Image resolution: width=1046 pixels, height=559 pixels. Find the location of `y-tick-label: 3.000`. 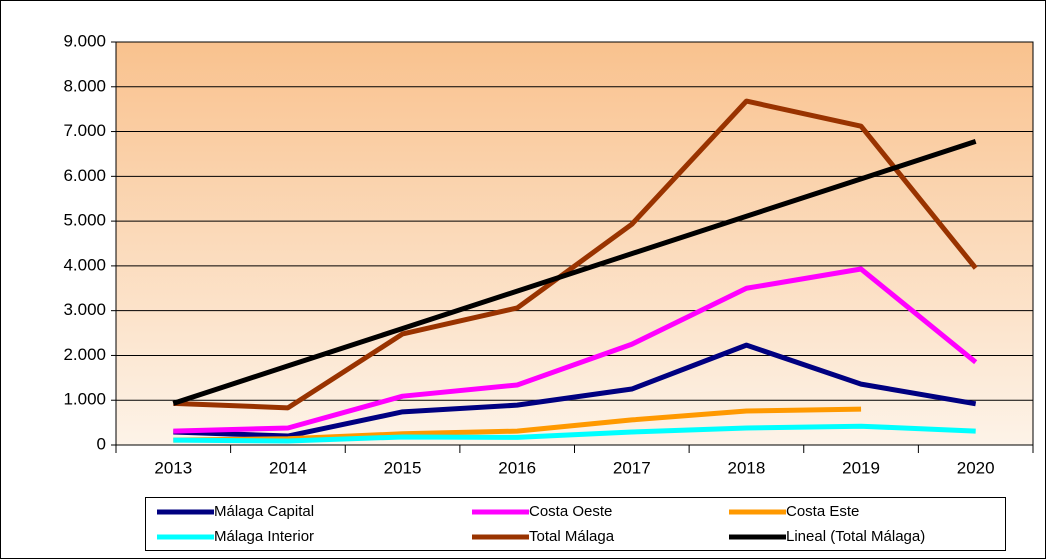

y-tick-label: 3.000 is located at coordinates (84, 309).